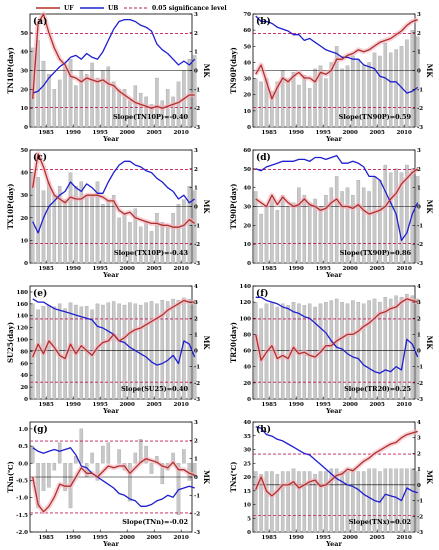 The width and height of the screenshot is (439, 550). Describe the element at coordinates (40, 293) in the screenshot. I see `panel-label: (e)` at that location.